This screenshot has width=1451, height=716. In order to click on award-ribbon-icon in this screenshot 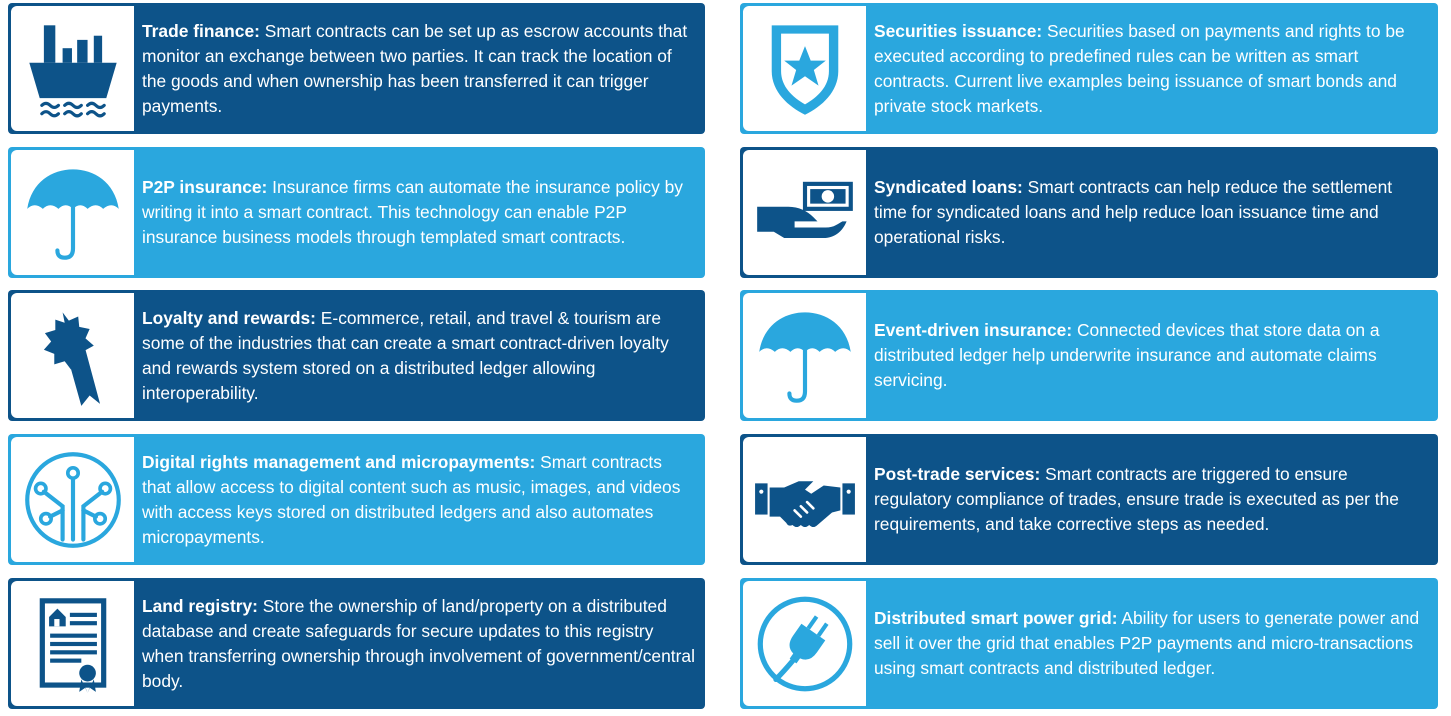, I will do `click(71, 358)`.